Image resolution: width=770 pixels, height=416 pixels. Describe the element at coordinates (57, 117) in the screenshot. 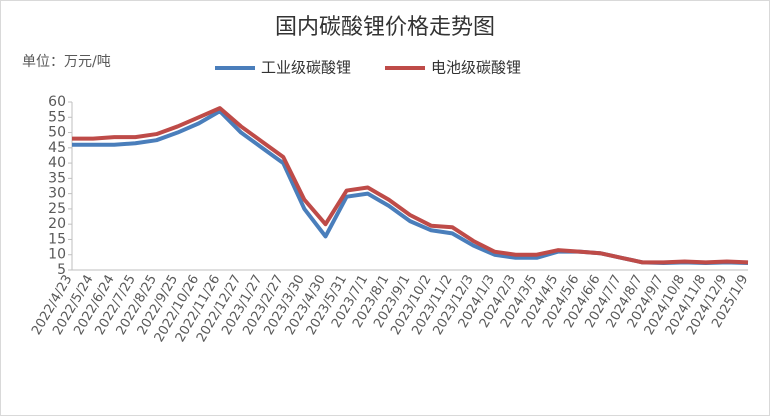

I see `y-tick-label: 55` at that location.